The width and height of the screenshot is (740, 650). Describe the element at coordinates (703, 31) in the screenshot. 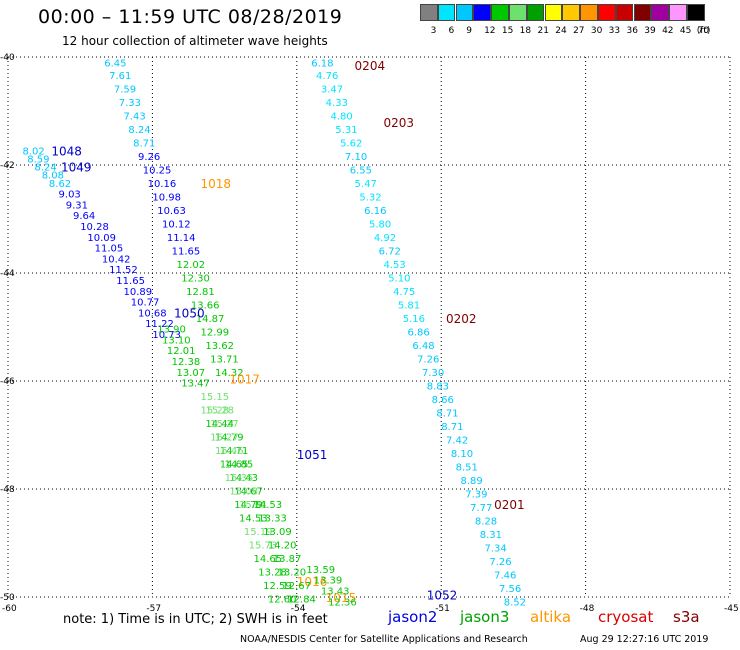

I see `legend-label: 70` at that location.